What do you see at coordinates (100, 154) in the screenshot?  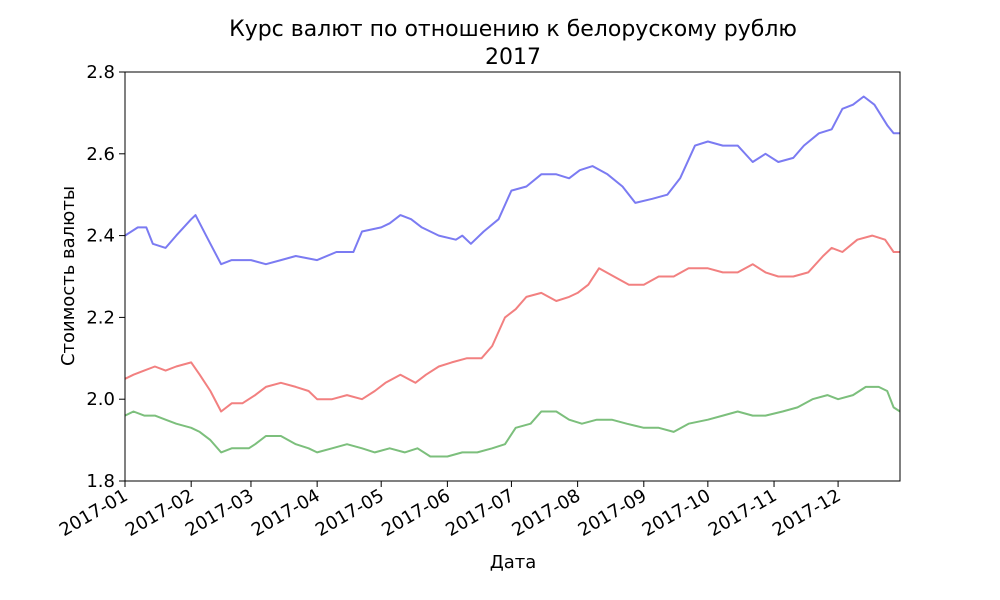 I see `y-tick-label: 2.6` at bounding box center [100, 154].